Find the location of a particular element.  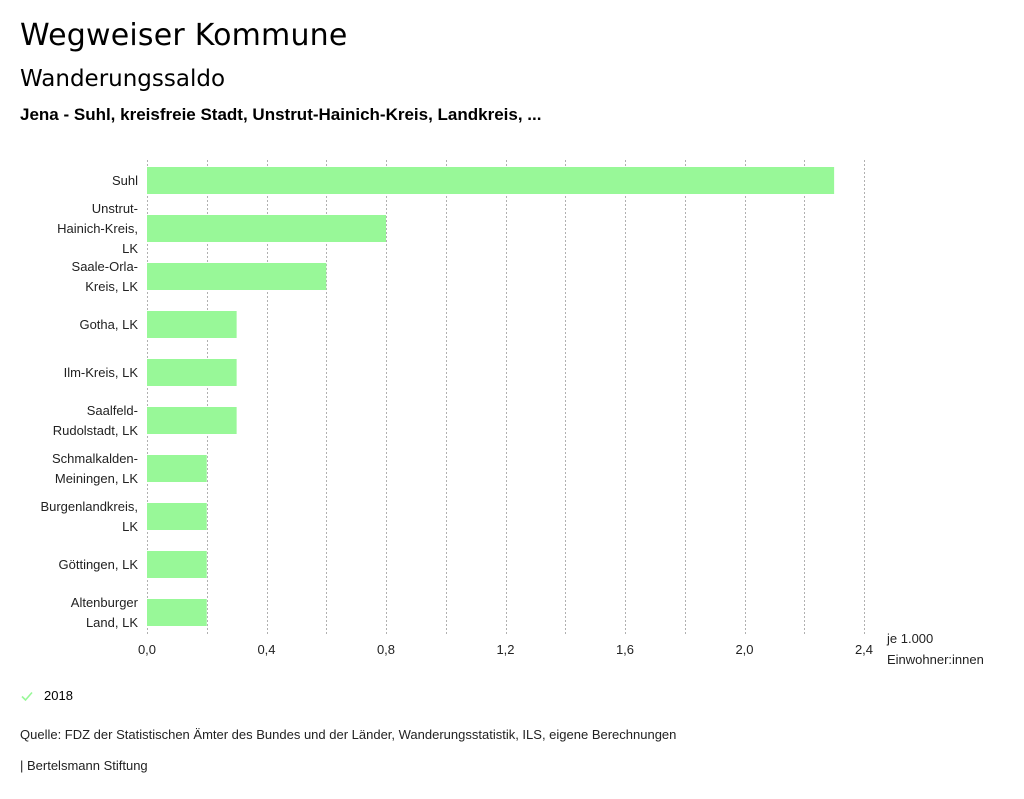

category-label: Altenburger Land, LK is located at coordinates (105, 612).